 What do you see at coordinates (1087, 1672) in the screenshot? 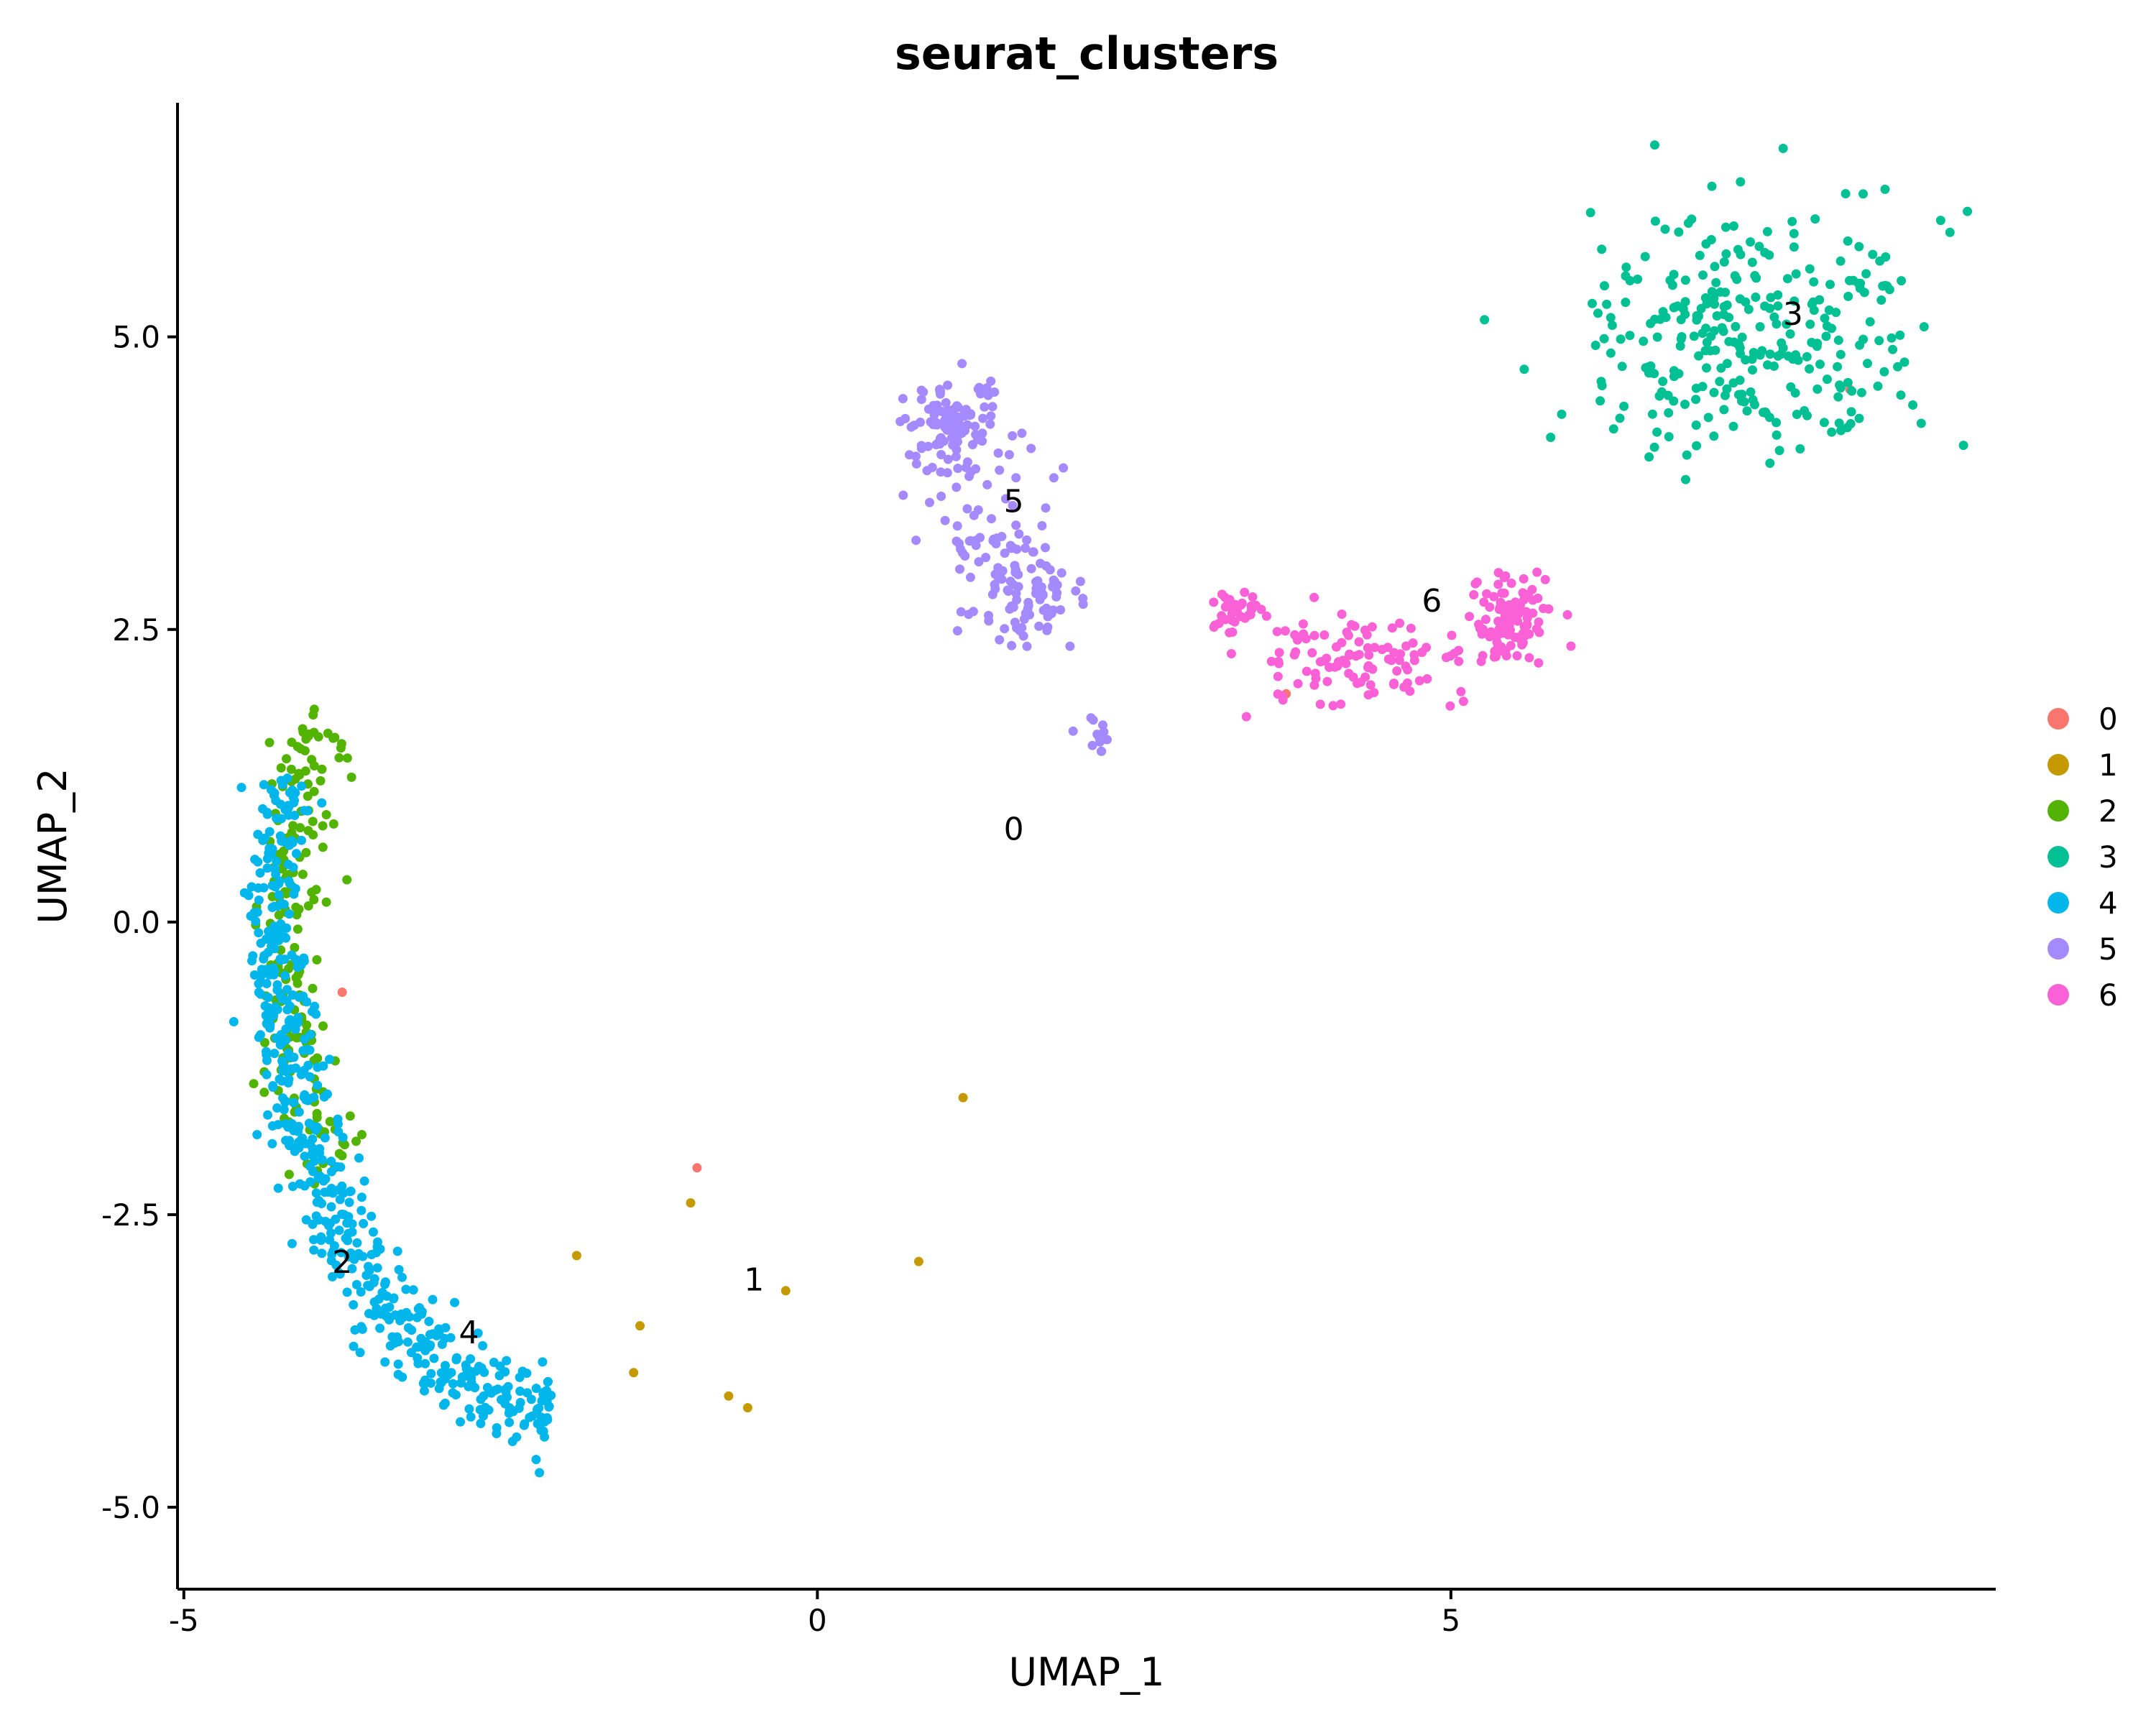
I see `x-axis-label: UMAP_1` at bounding box center [1087, 1672].